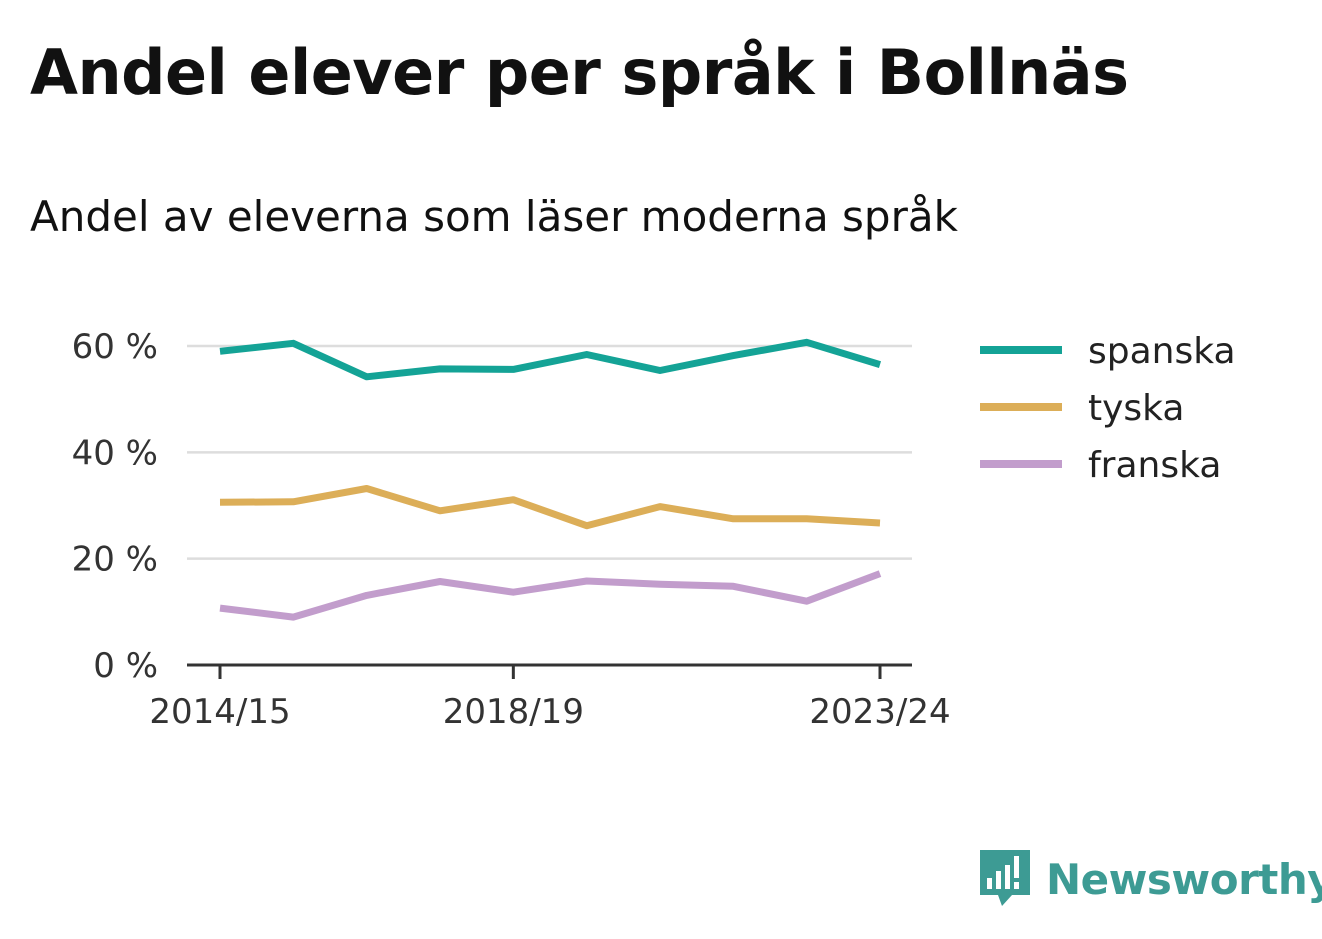  I want to click on brand-logo: Newsworthy, so click(1151, 879).